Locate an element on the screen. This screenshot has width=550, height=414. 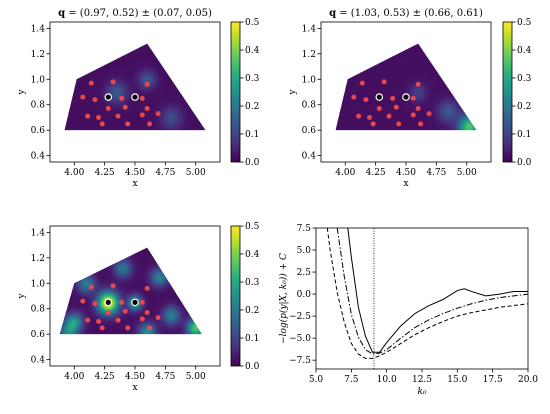
data-point is located at coordinates (142, 98).